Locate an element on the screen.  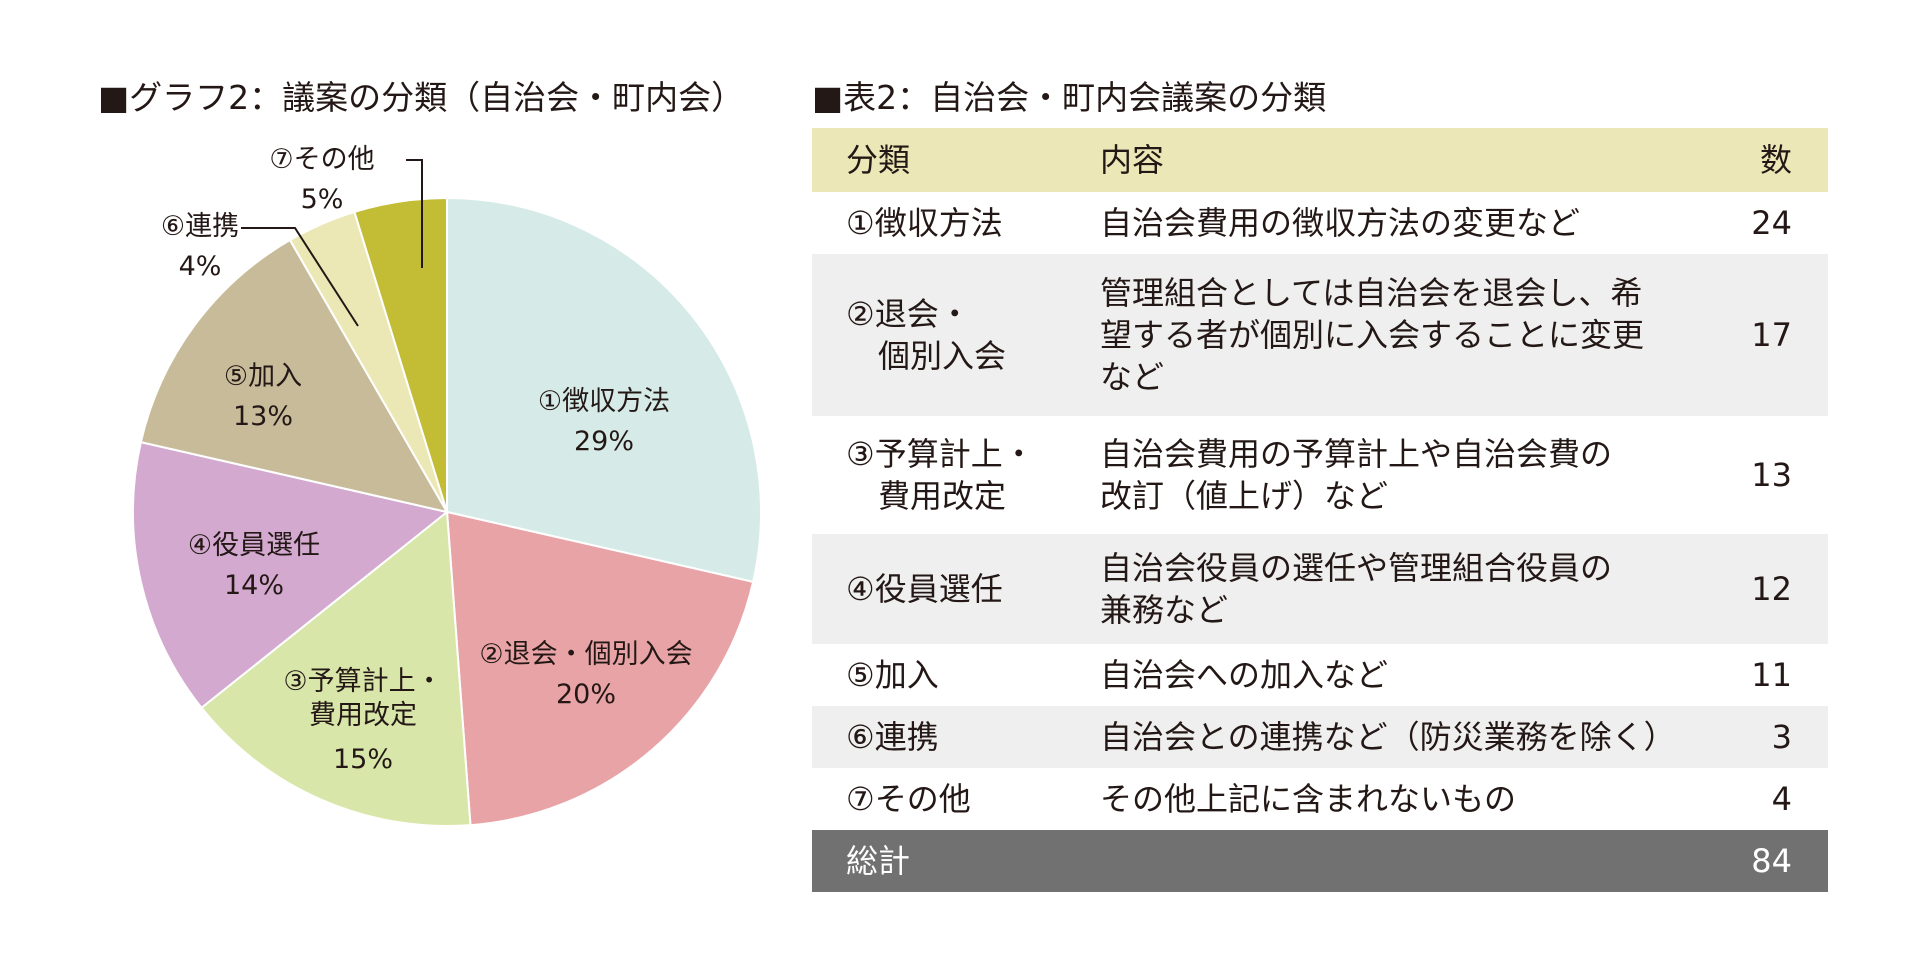
table-row: ⑦その他 その他上記に含まれないもの 4 is located at coordinates (1320, 799).